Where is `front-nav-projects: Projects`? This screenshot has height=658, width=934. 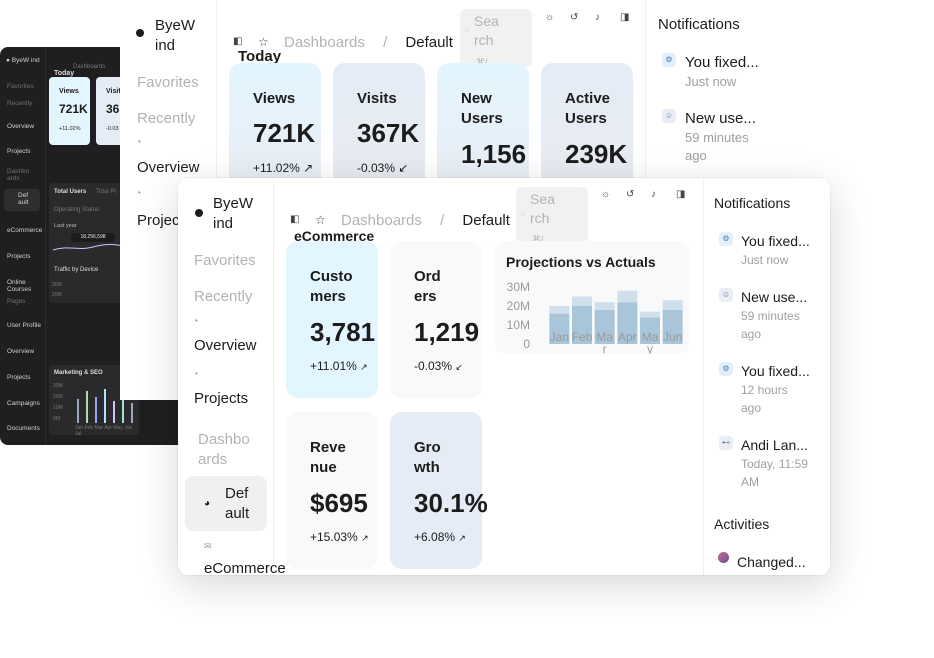 front-nav-projects: Projects is located at coordinates (221, 398).